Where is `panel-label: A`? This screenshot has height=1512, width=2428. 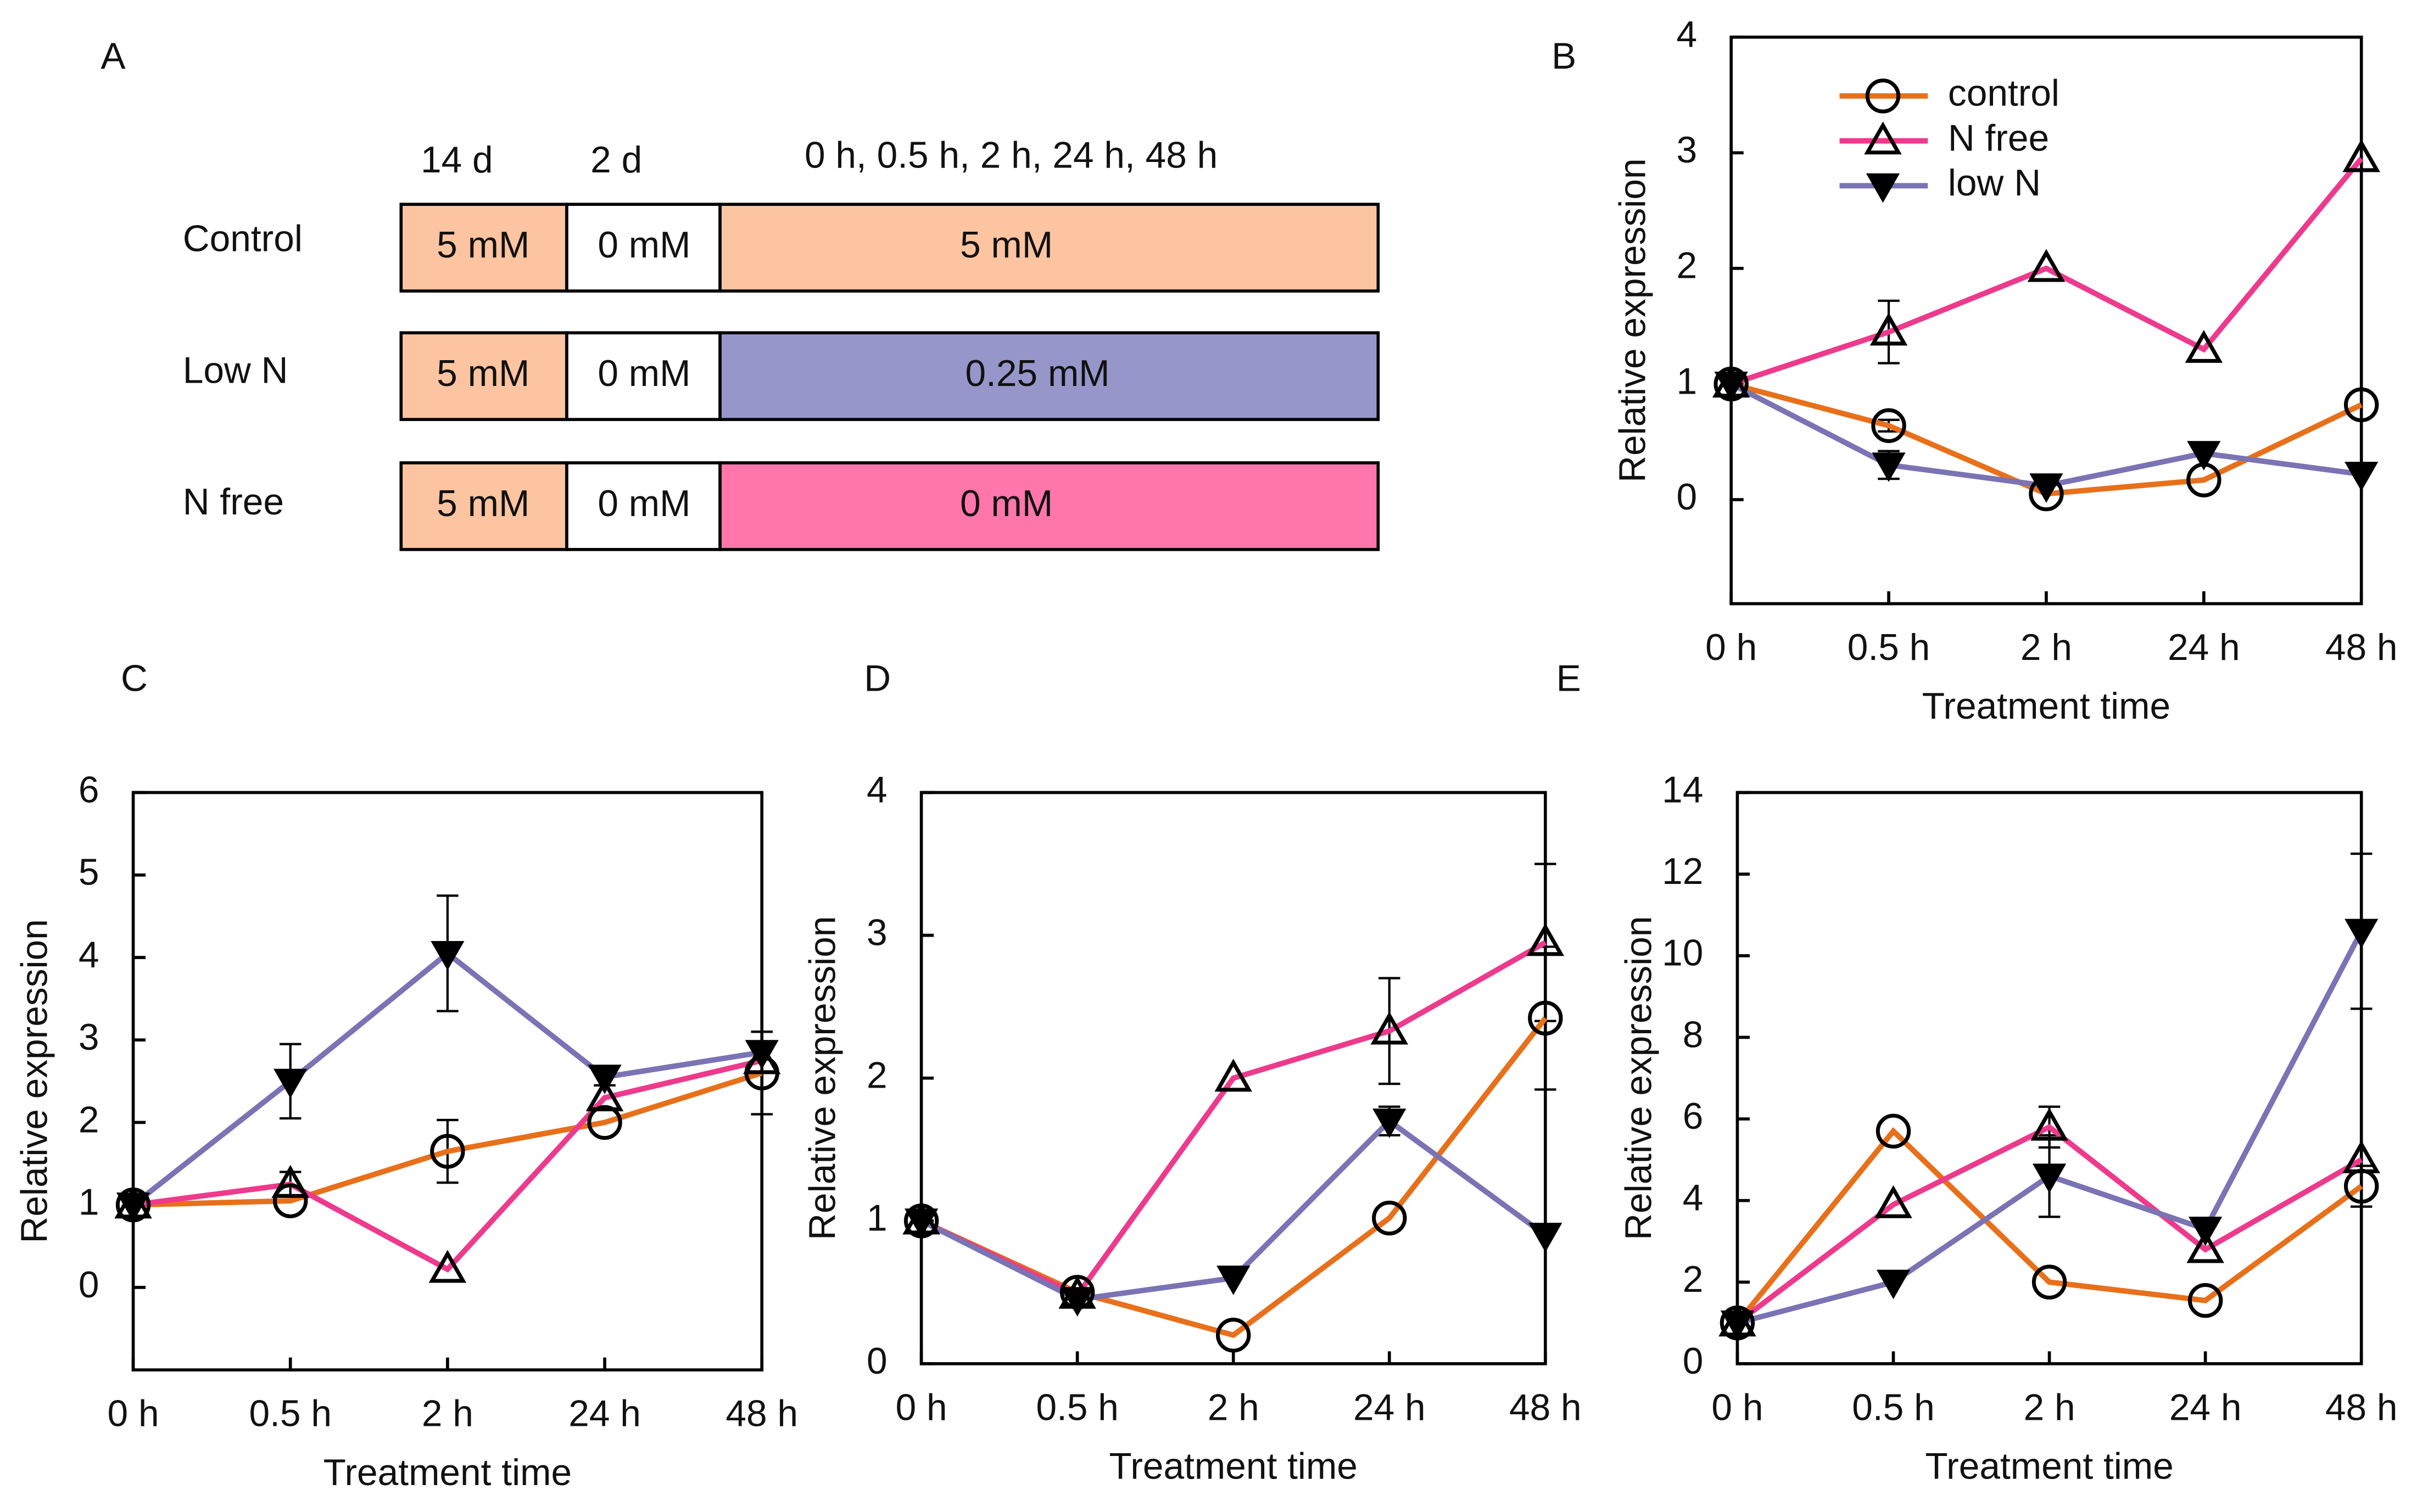 panel-label: A is located at coordinates (113, 56).